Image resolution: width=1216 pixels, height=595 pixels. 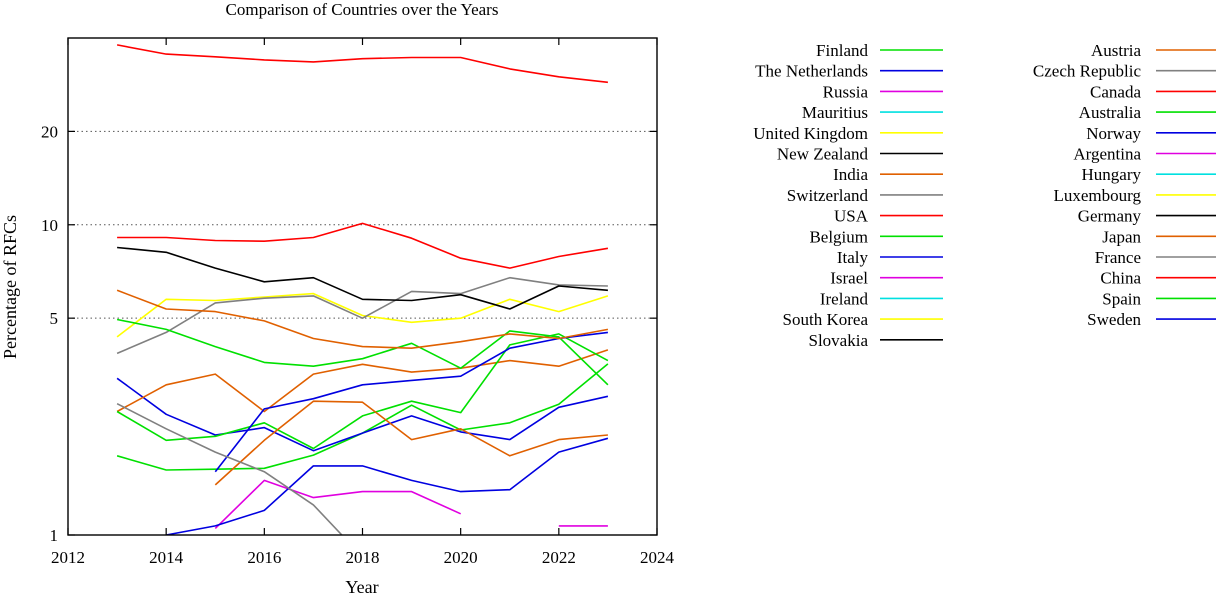 What do you see at coordinates (838, 236) in the screenshot?
I see `legend-label-belgium: Belgium` at bounding box center [838, 236].